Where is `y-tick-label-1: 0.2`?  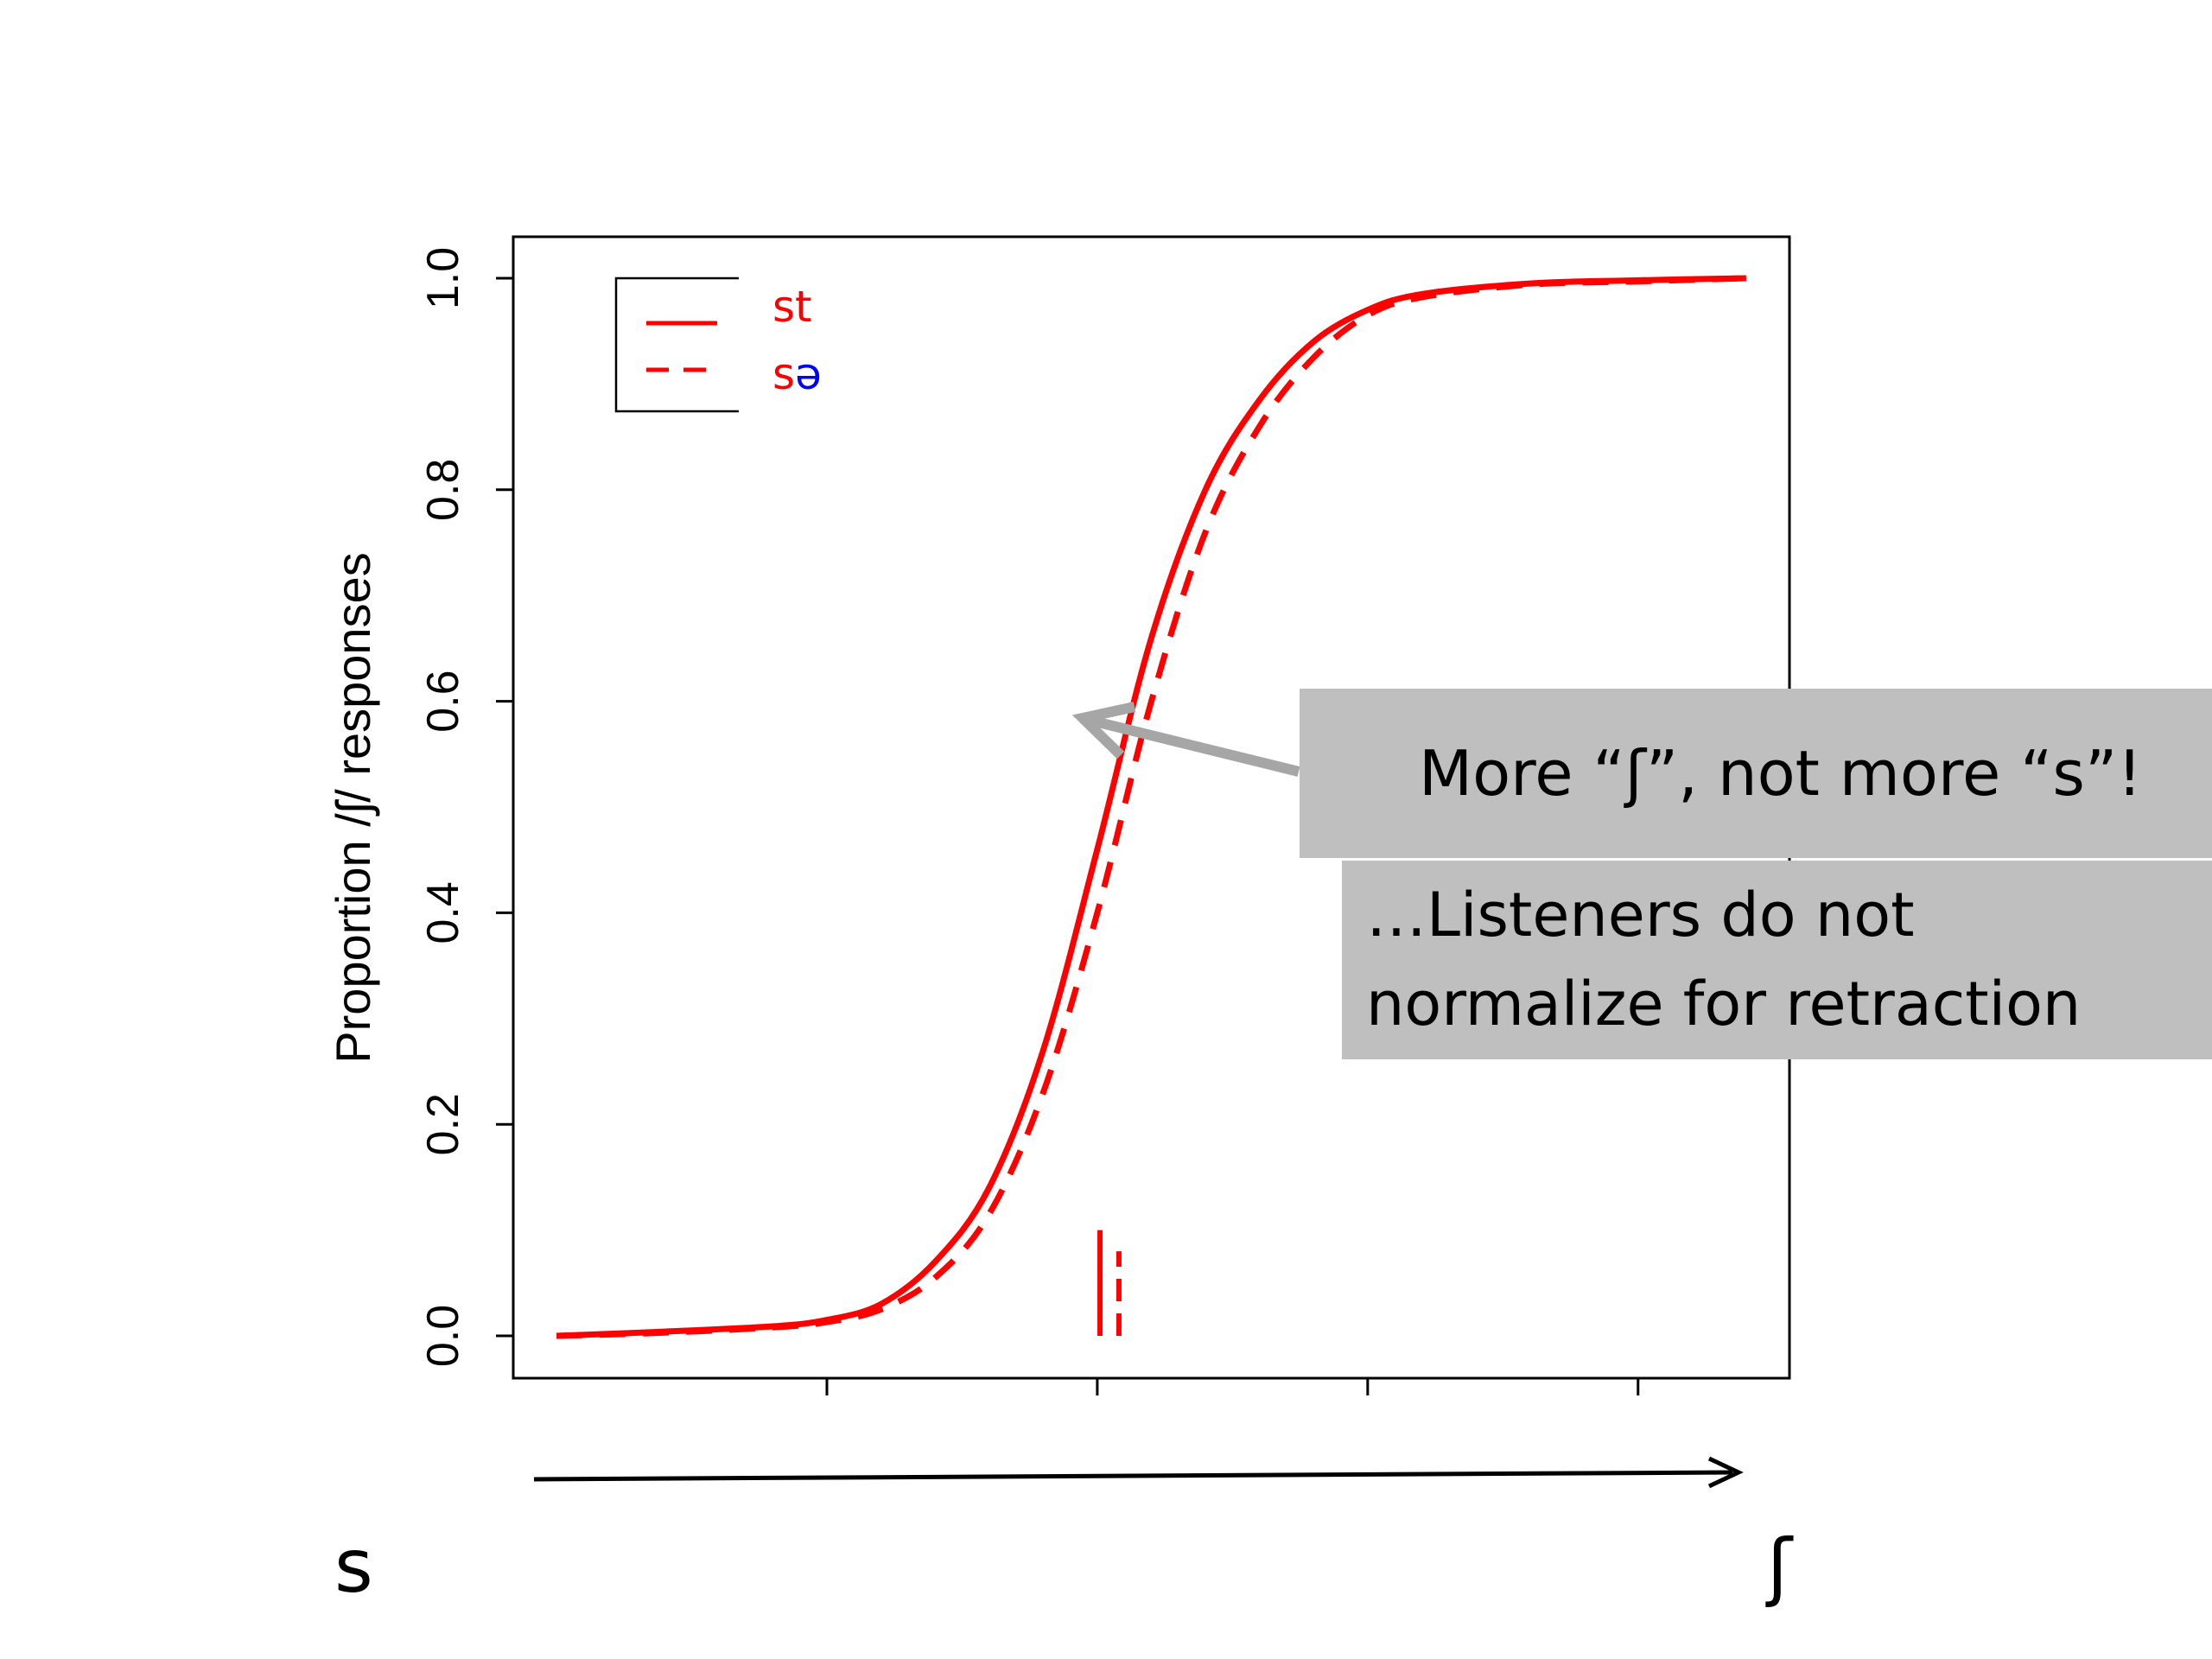
y-tick-label-1: 0.2 is located at coordinates (443, 1124).